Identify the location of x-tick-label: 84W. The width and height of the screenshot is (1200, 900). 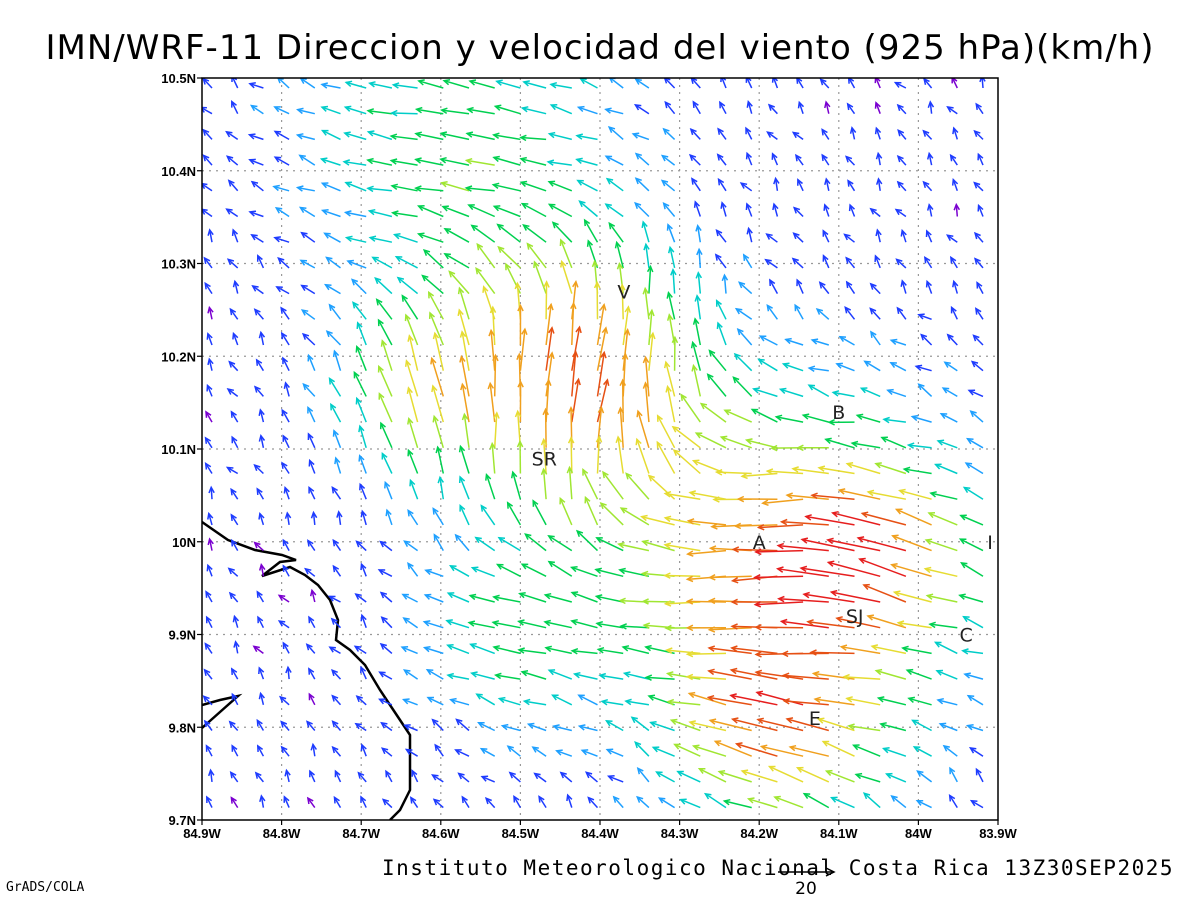
(918, 833).